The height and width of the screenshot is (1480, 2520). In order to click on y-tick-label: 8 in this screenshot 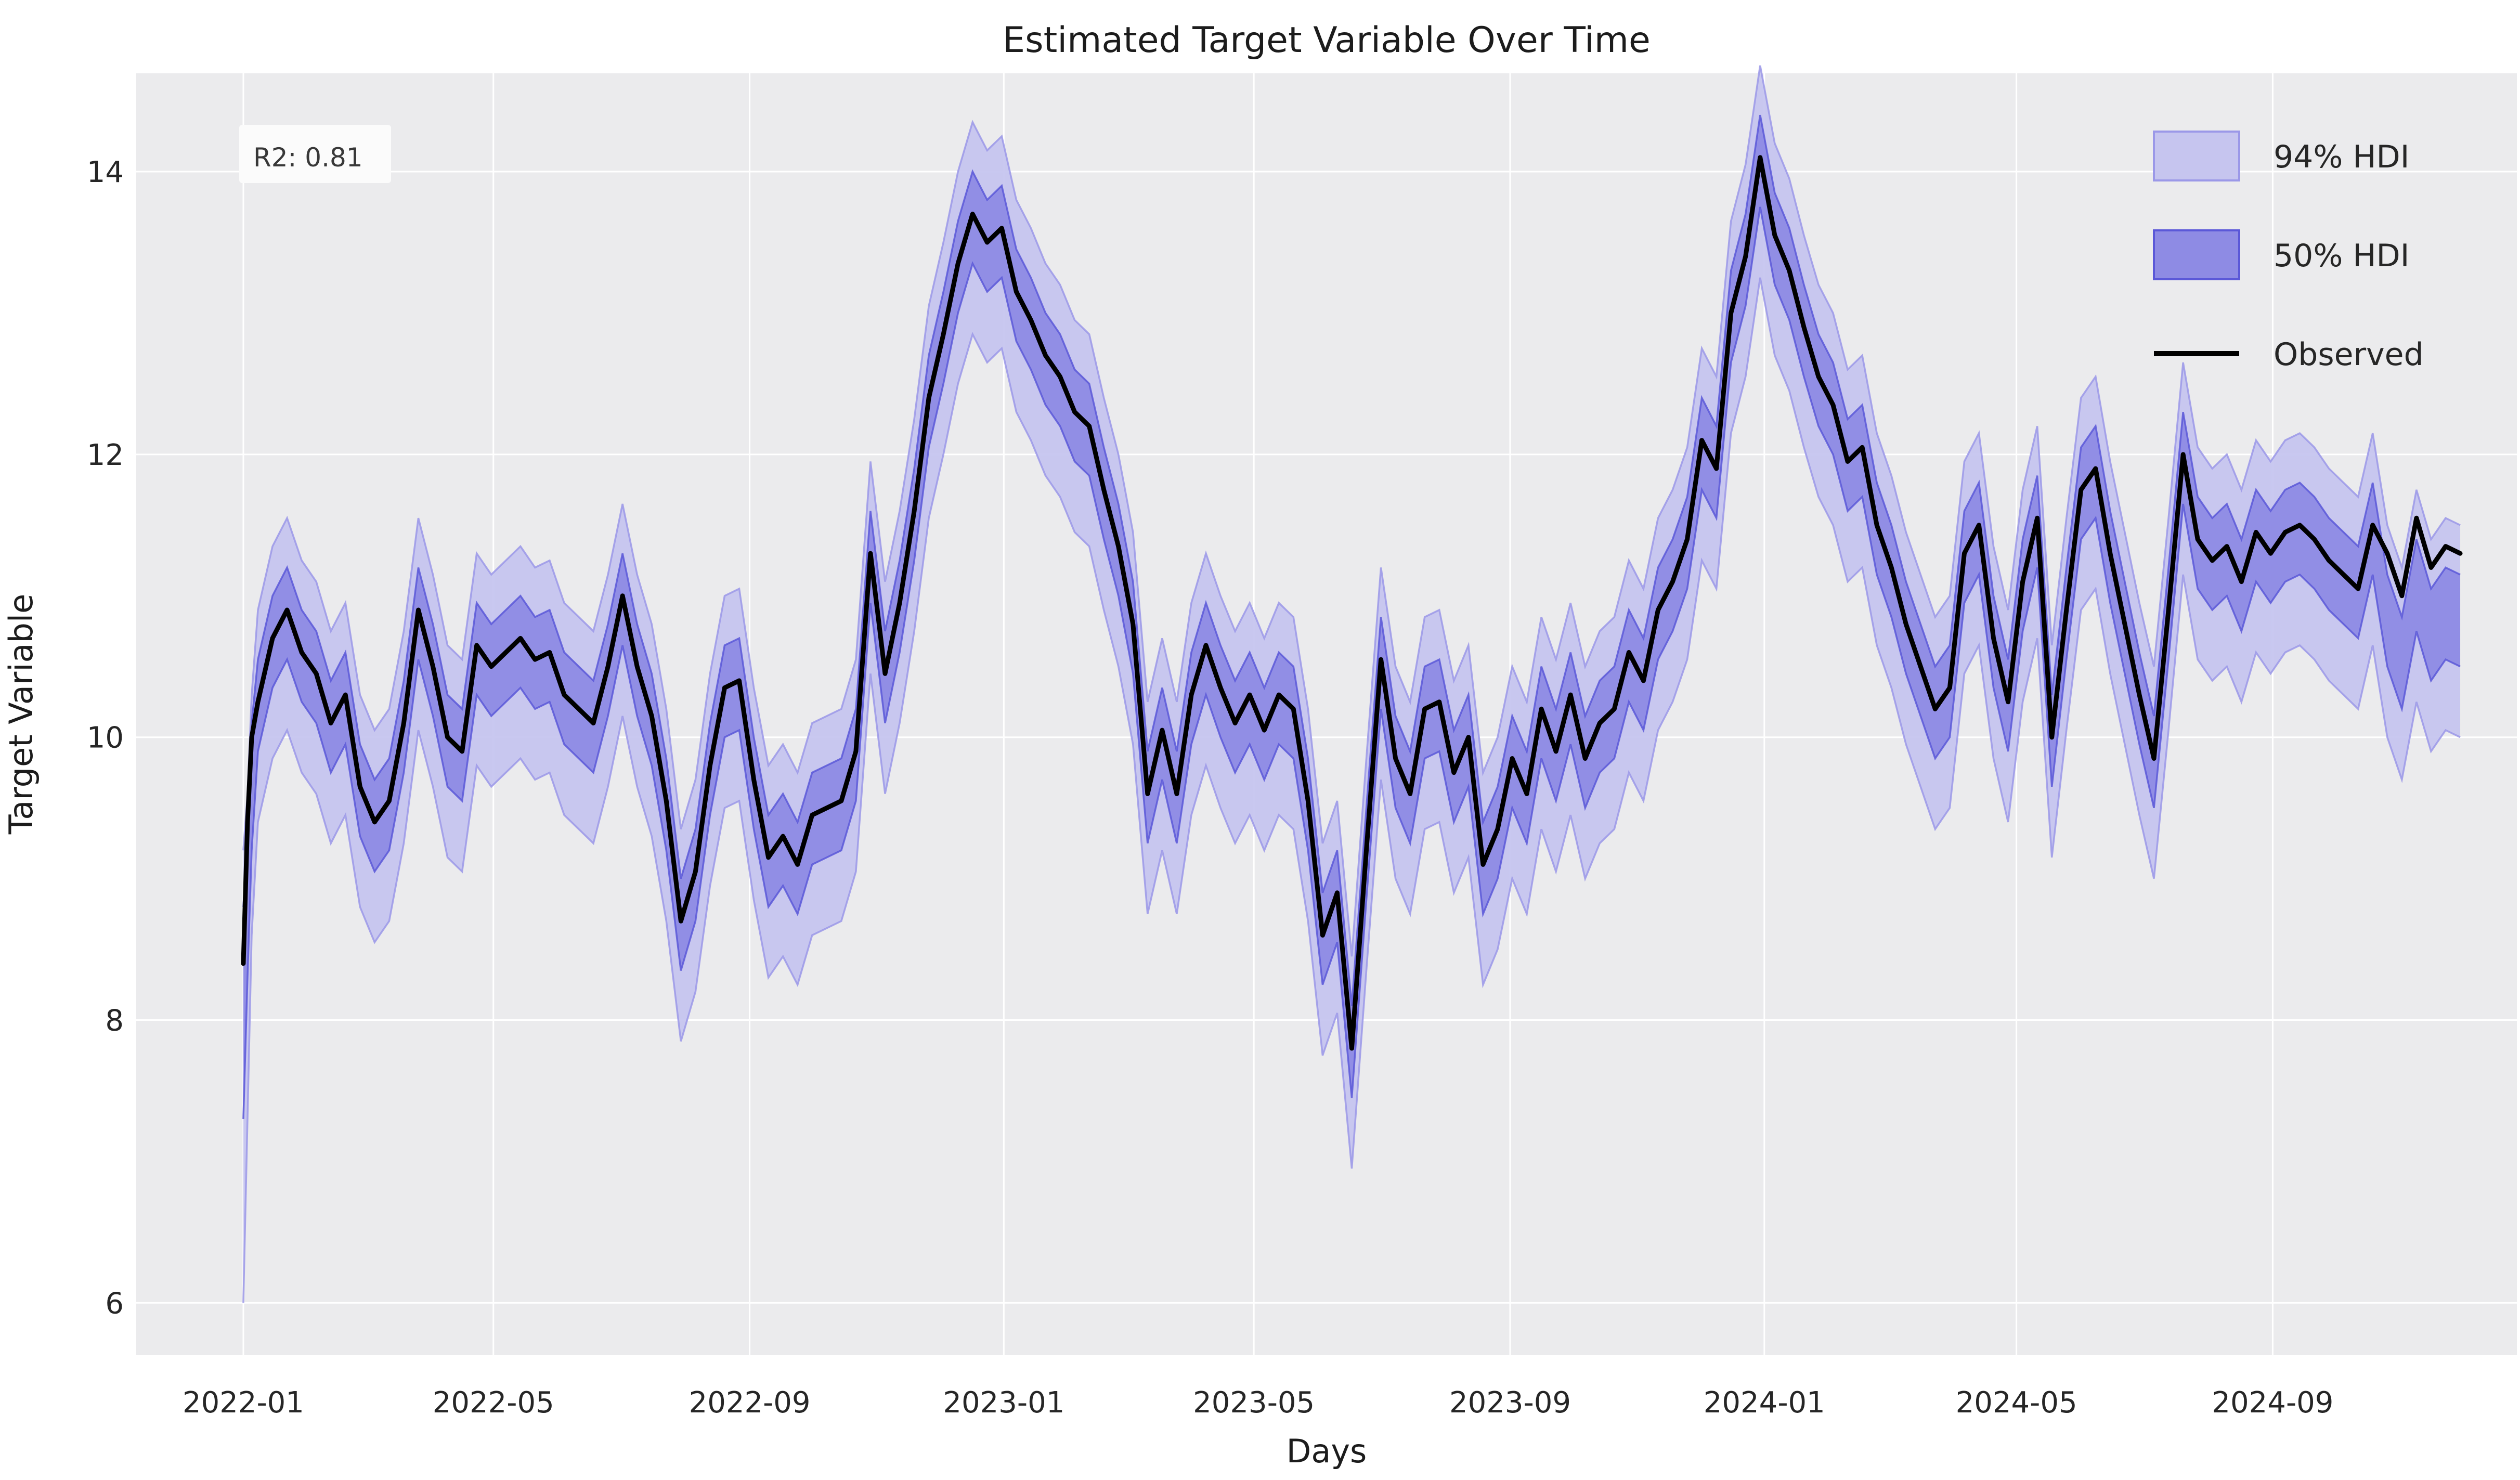, I will do `click(114, 1021)`.